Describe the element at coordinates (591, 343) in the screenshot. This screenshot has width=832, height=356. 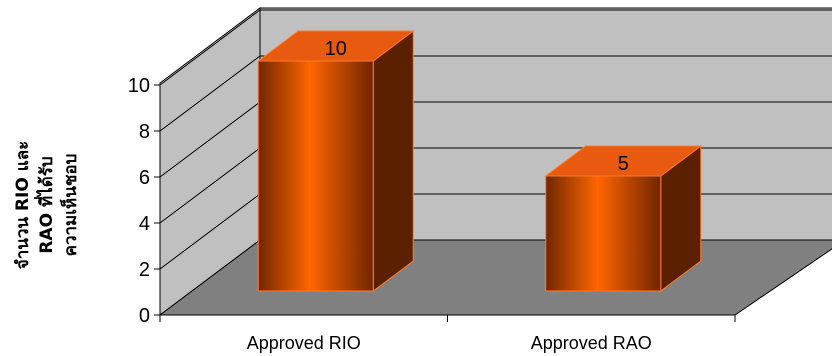
I see `x-tick-label-2: Approved RAO` at that location.